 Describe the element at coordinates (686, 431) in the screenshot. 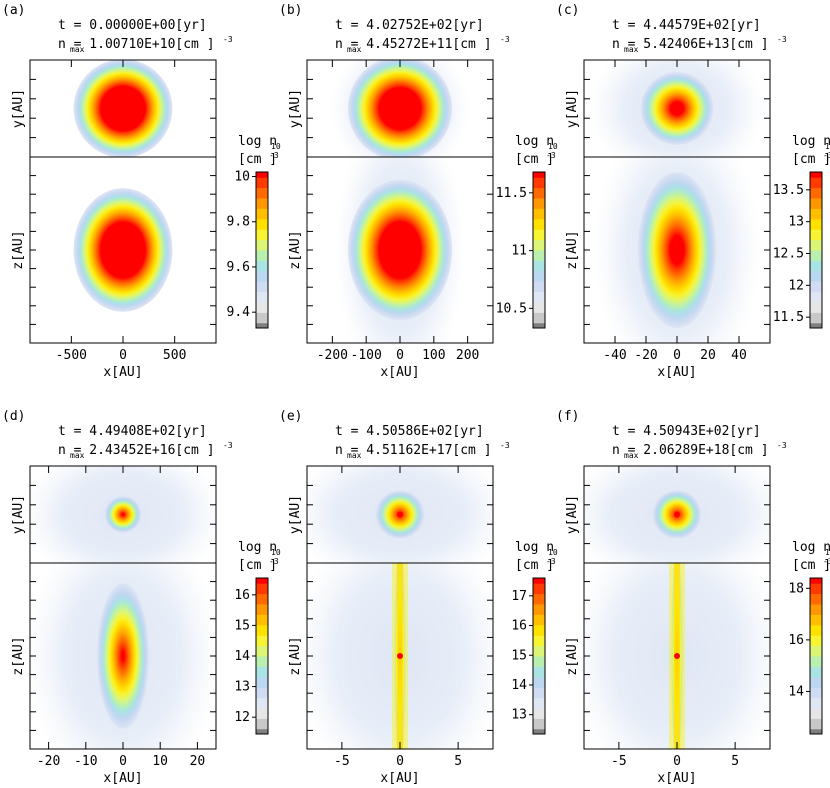

I see `time-readout: t = 4.50943E+02[yr]` at that location.